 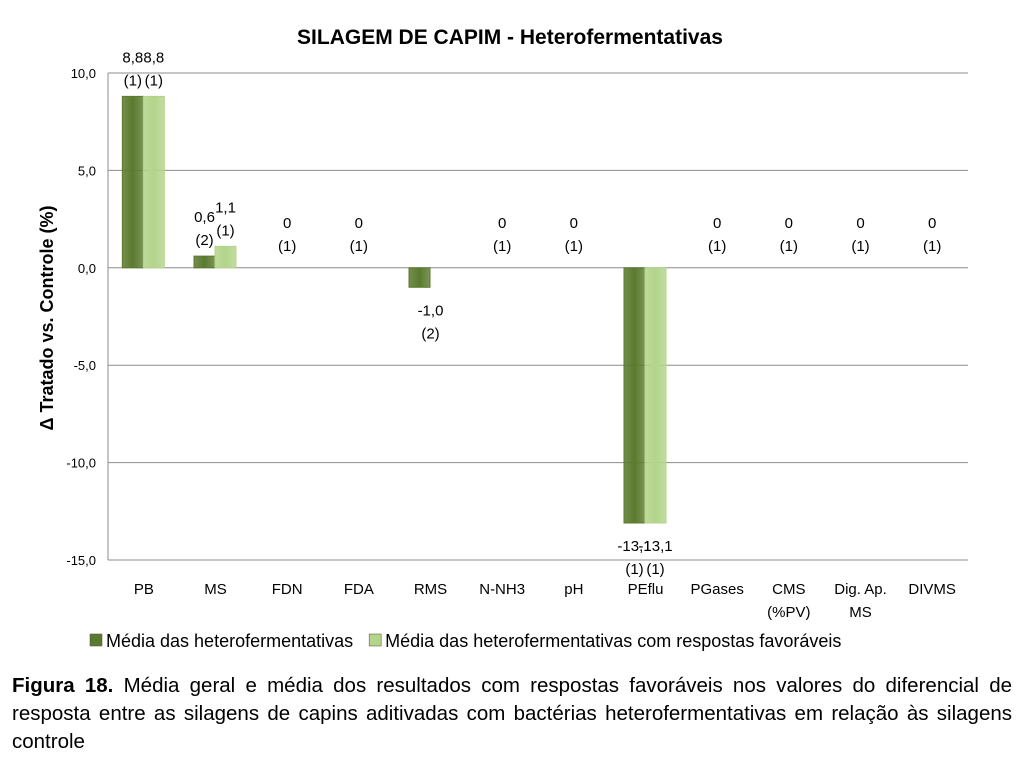 What do you see at coordinates (225, 207) in the screenshot?
I see `data-label: 1,1` at bounding box center [225, 207].